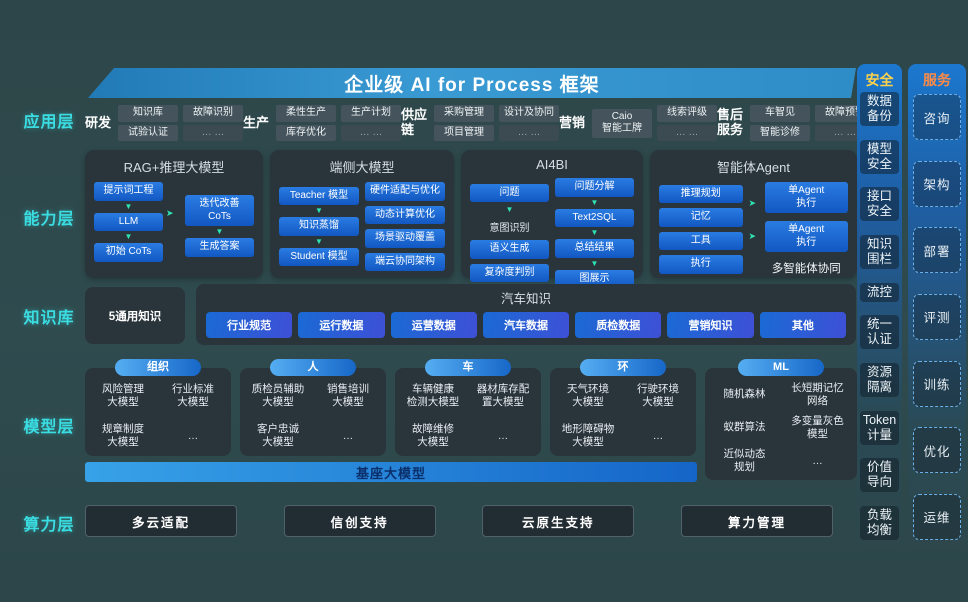 This screenshot has width=968, height=602. What do you see at coordinates (405, 214) in the screenshot?
I see `flow-box: 动态计算优化` at bounding box center [405, 214].